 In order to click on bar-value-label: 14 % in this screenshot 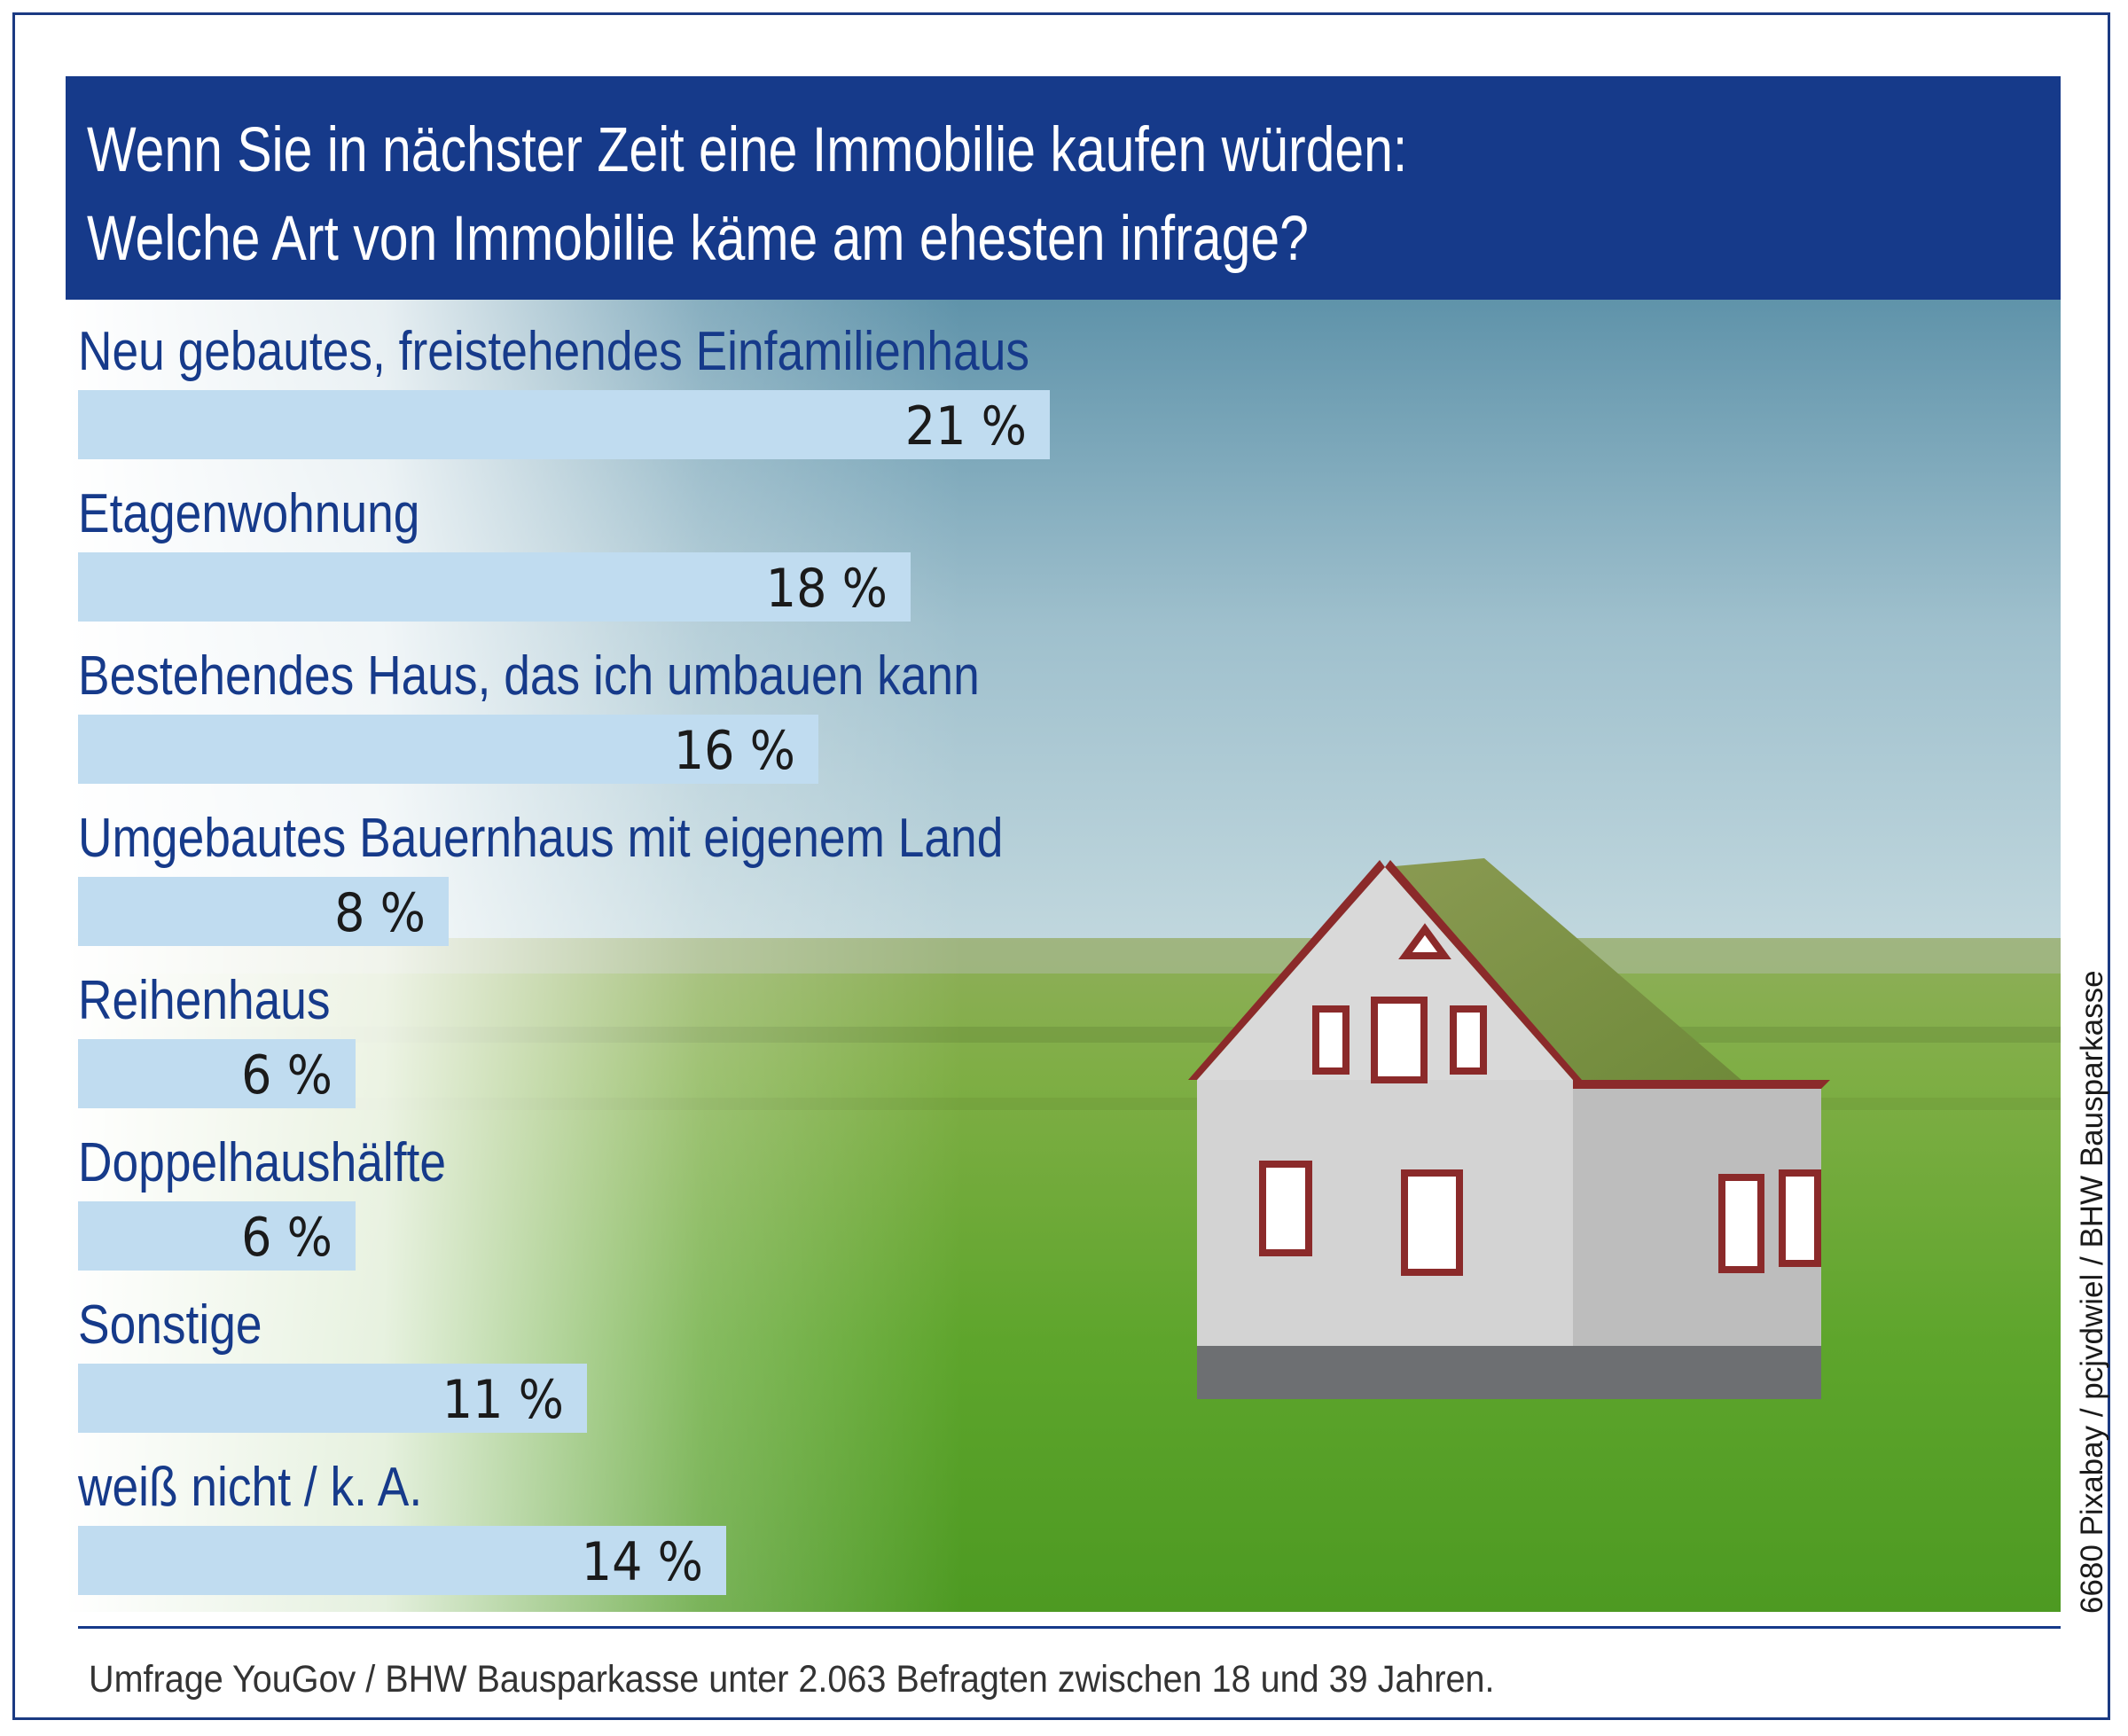, I will do `click(642, 1562)`.